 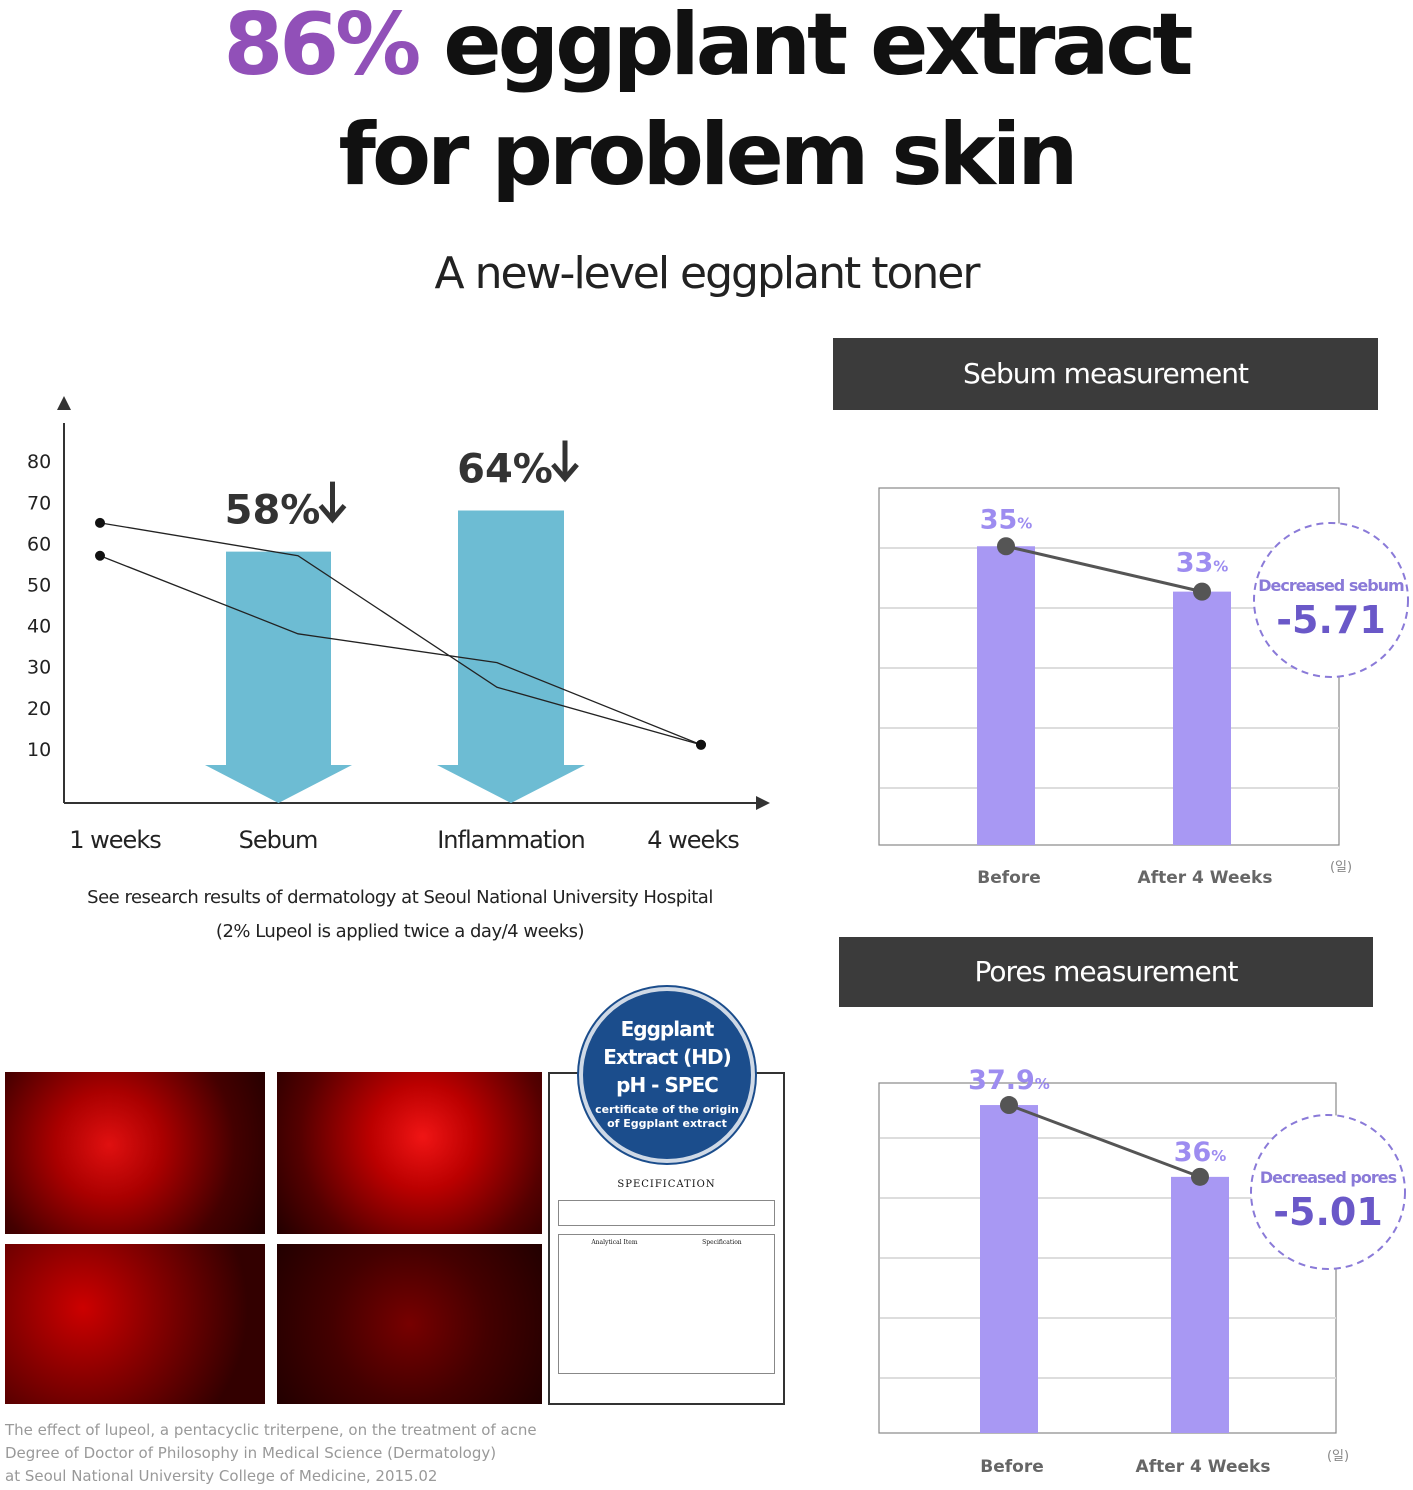 I want to click on data-label: 35%, so click(x=1006, y=519).